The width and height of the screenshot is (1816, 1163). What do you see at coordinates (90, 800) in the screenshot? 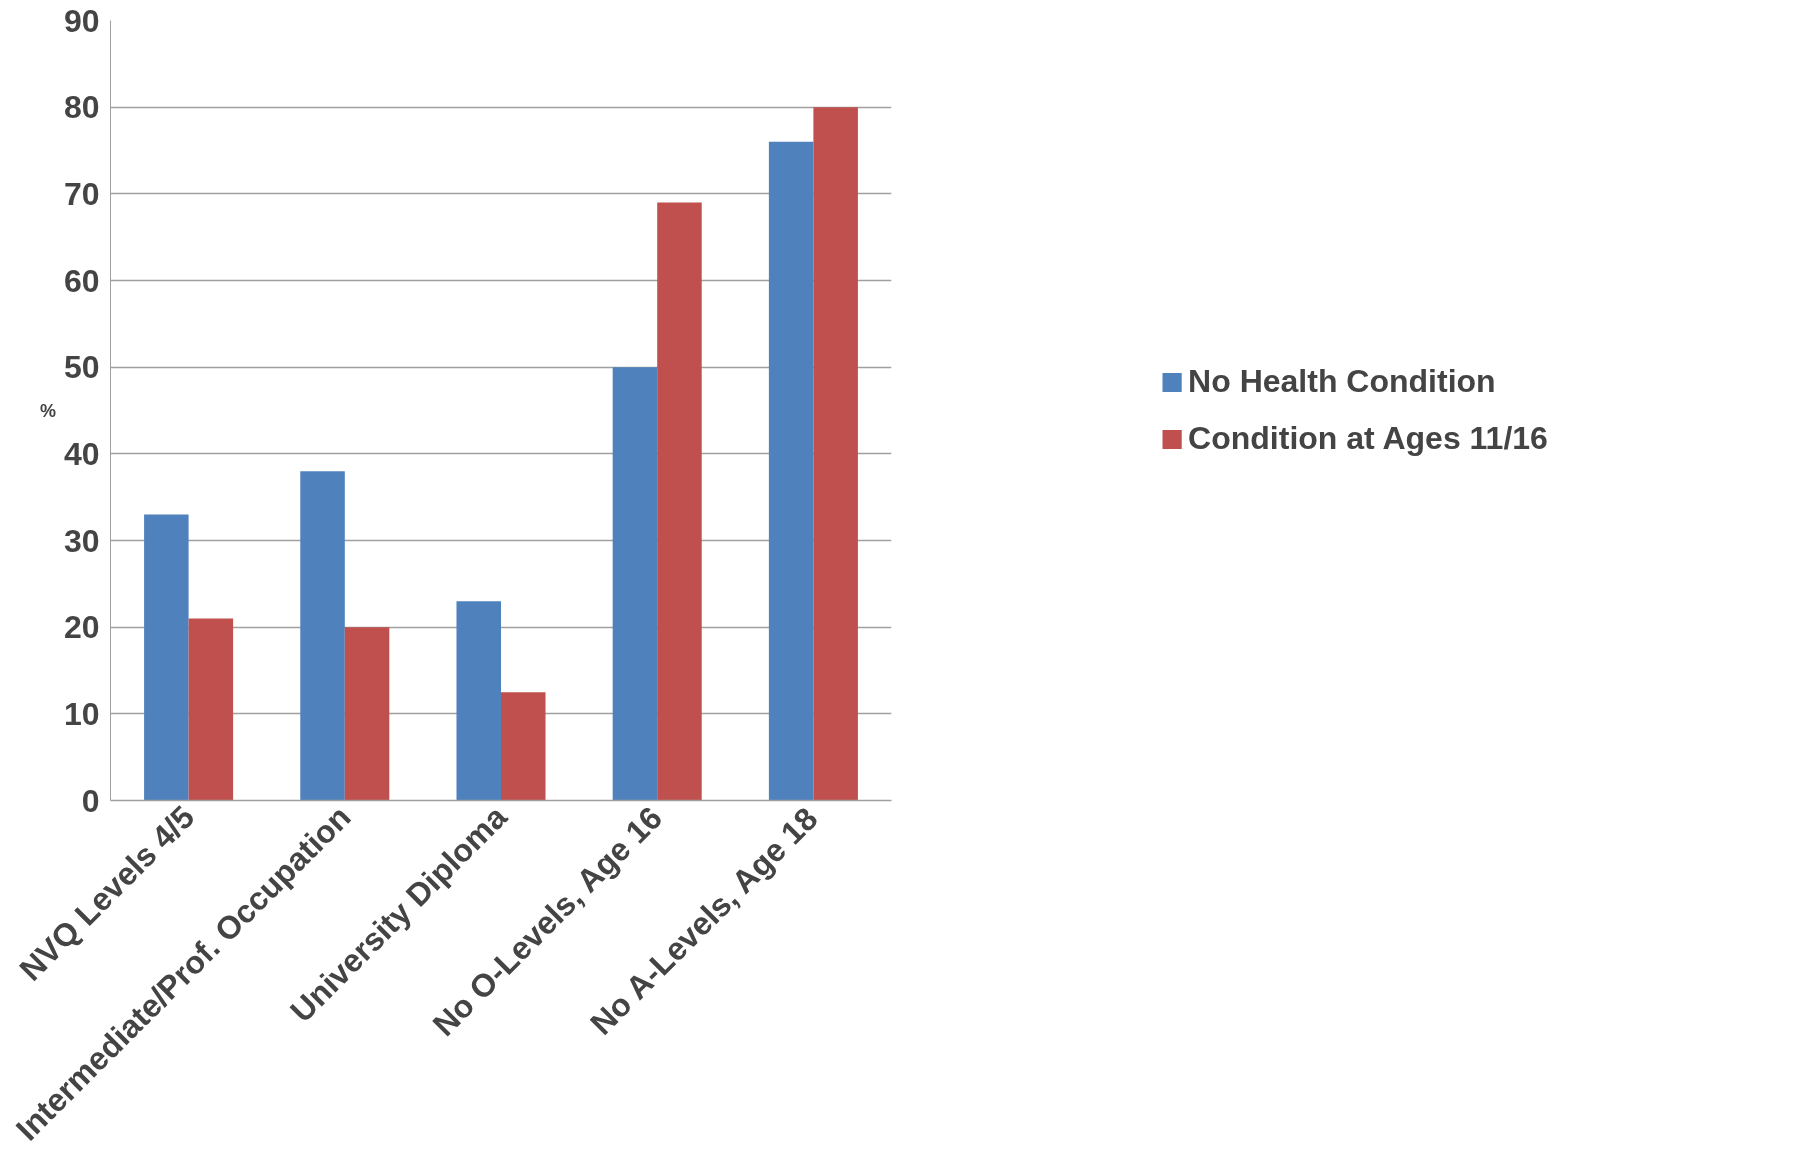
I see `y-tick-label: 0` at bounding box center [90, 800].